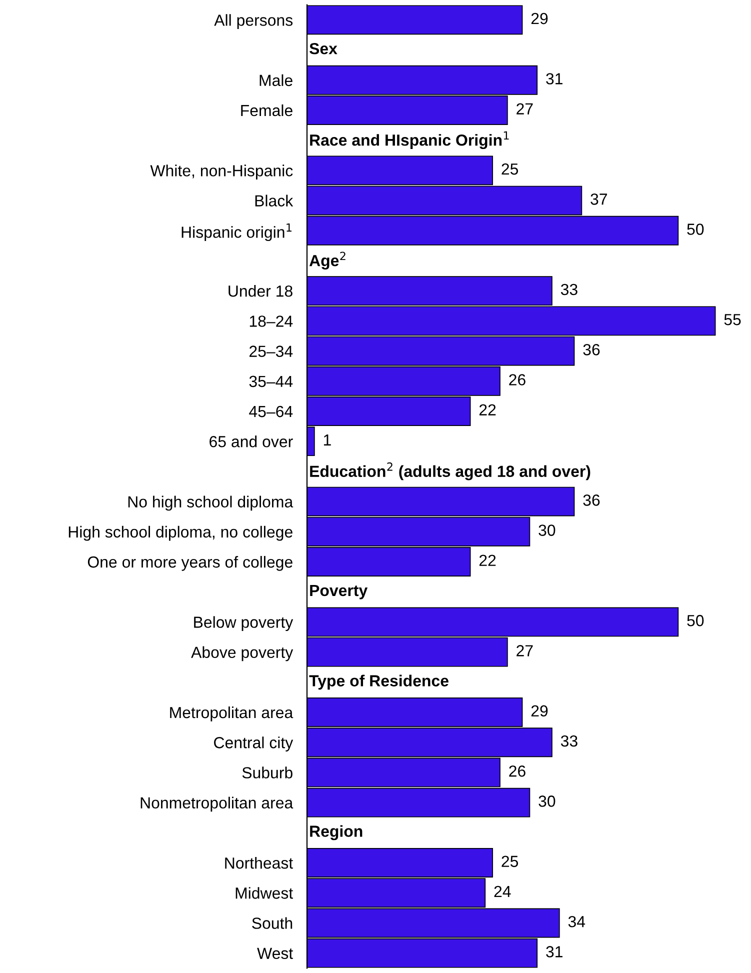  What do you see at coordinates (259, 862) in the screenshot?
I see `y-tick-label: Northeast` at bounding box center [259, 862].